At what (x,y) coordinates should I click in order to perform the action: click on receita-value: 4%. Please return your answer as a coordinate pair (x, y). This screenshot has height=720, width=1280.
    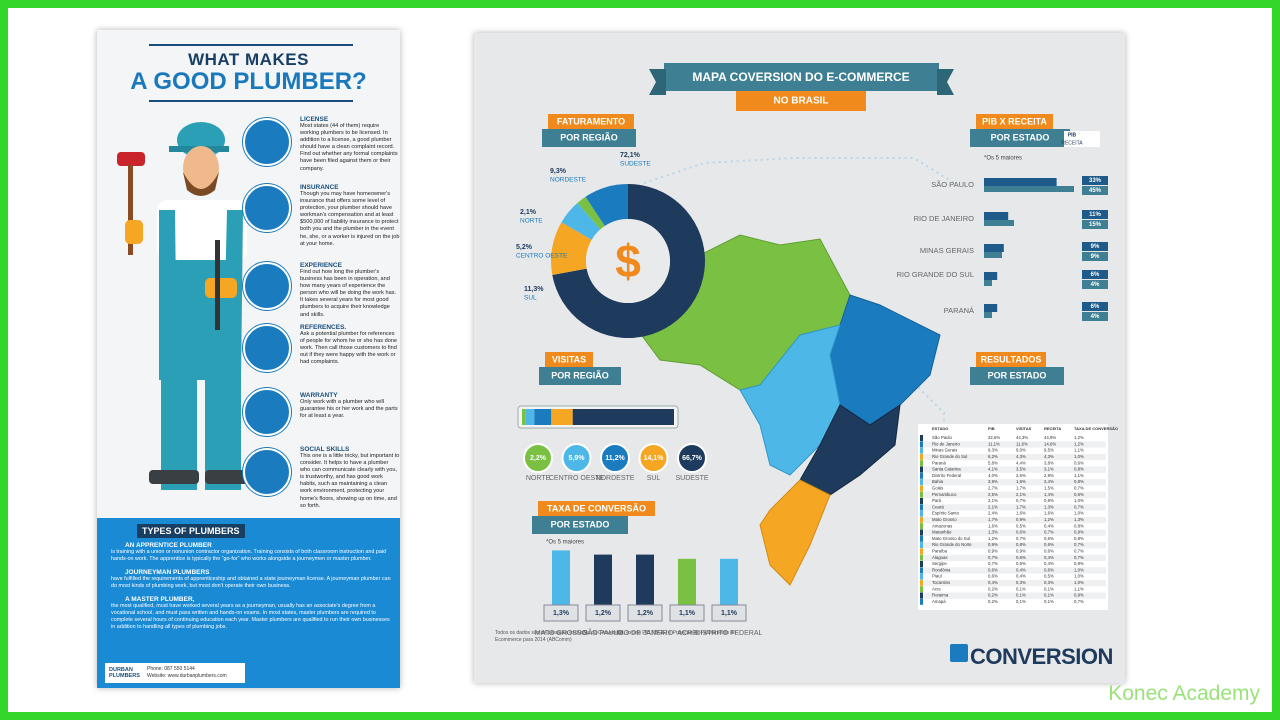
    Looking at the image, I should click on (1095, 317).